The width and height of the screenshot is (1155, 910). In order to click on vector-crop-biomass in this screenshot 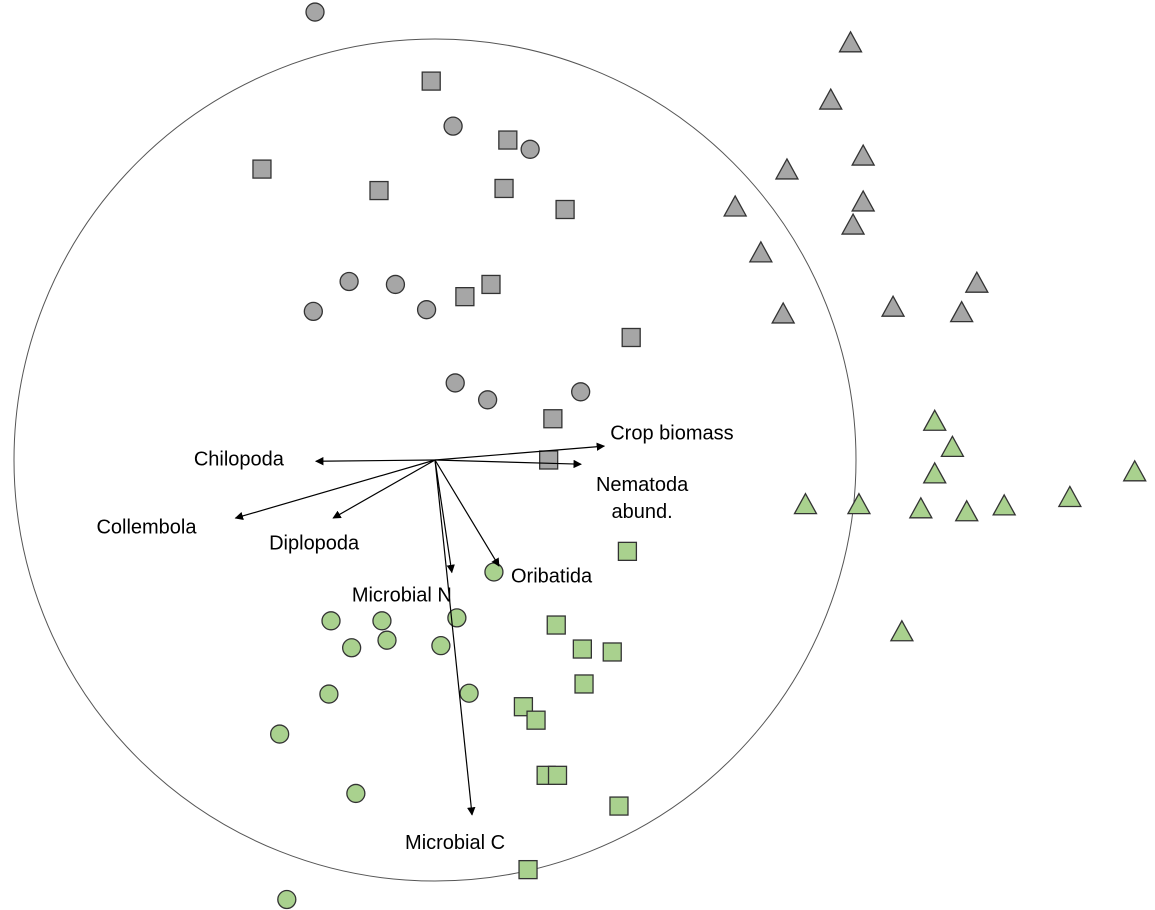, I will do `click(520, 451)`.